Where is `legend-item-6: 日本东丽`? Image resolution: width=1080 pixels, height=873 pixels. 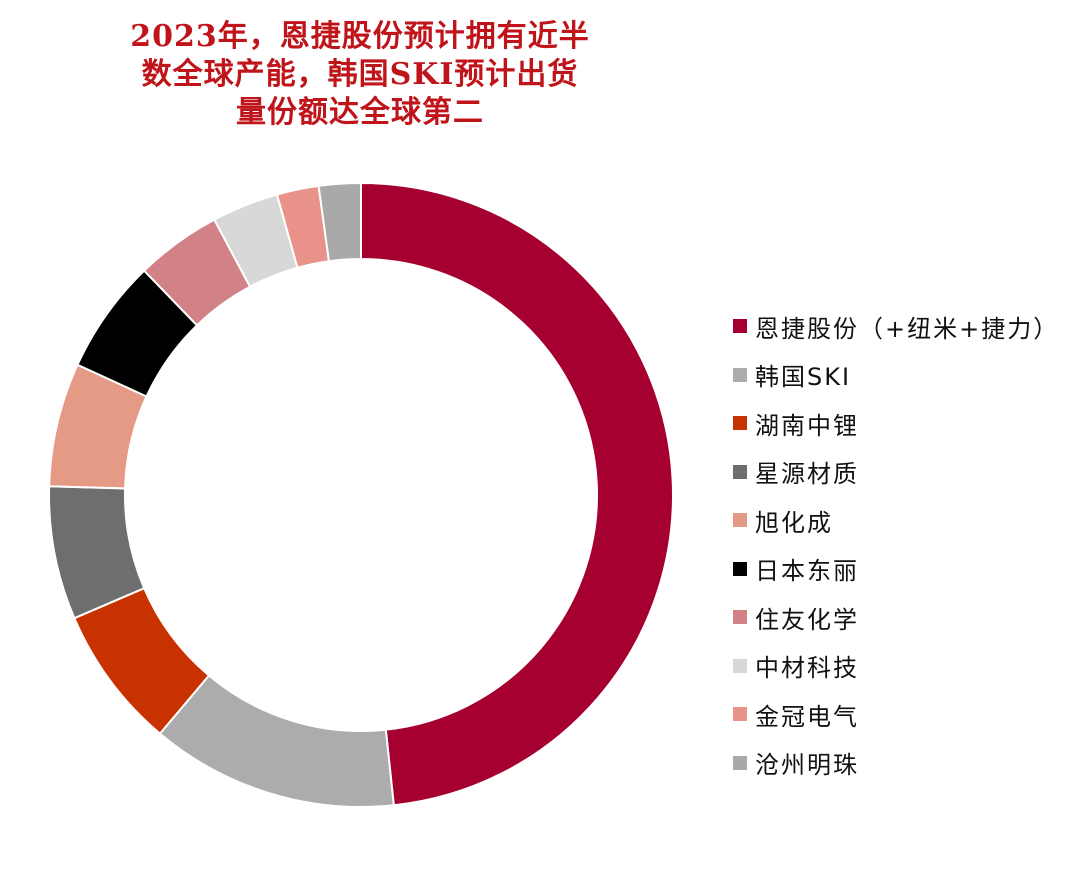
legend-item-6: 日本东丽 is located at coordinates (896, 569).